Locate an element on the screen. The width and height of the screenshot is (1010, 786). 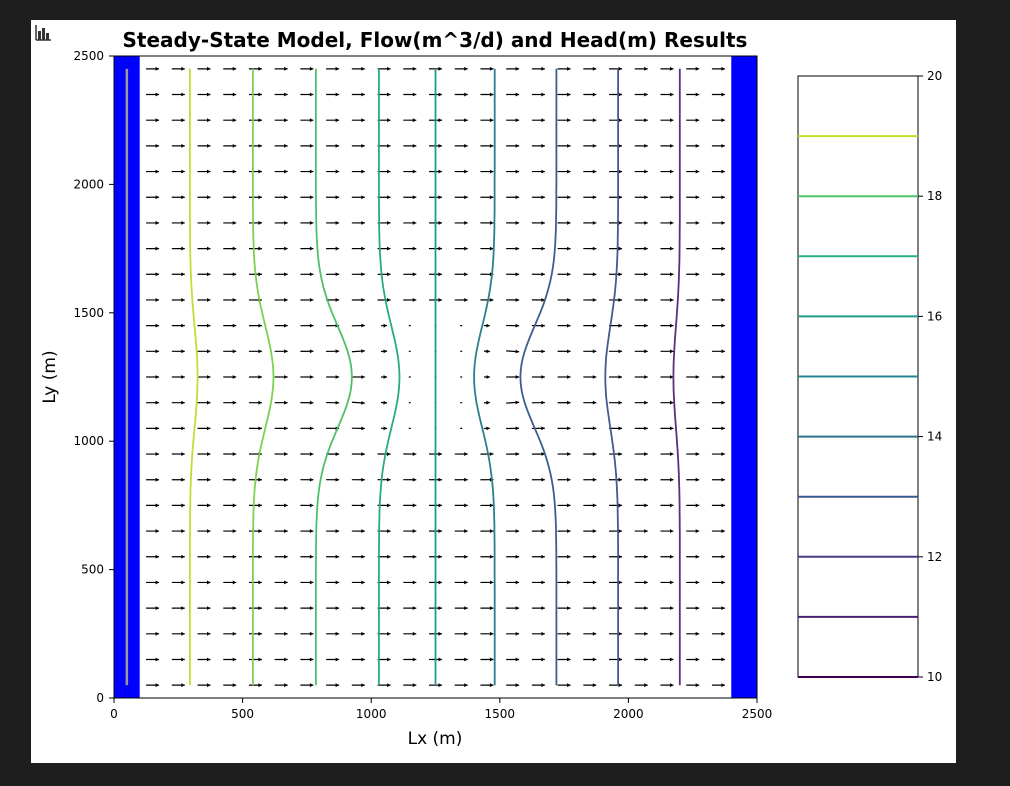
bar-chart-icon is located at coordinates (43, 33).